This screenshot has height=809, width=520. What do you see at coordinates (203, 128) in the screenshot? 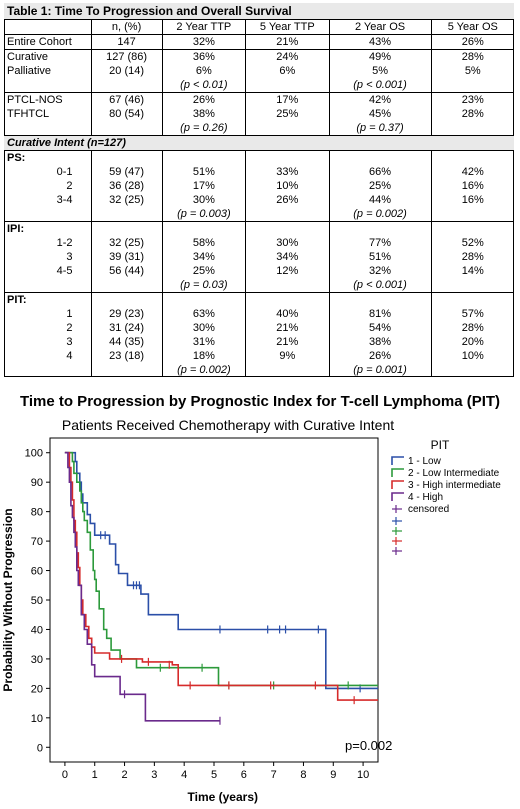
I see `p-value: (p = 0.26)` at bounding box center [203, 128].